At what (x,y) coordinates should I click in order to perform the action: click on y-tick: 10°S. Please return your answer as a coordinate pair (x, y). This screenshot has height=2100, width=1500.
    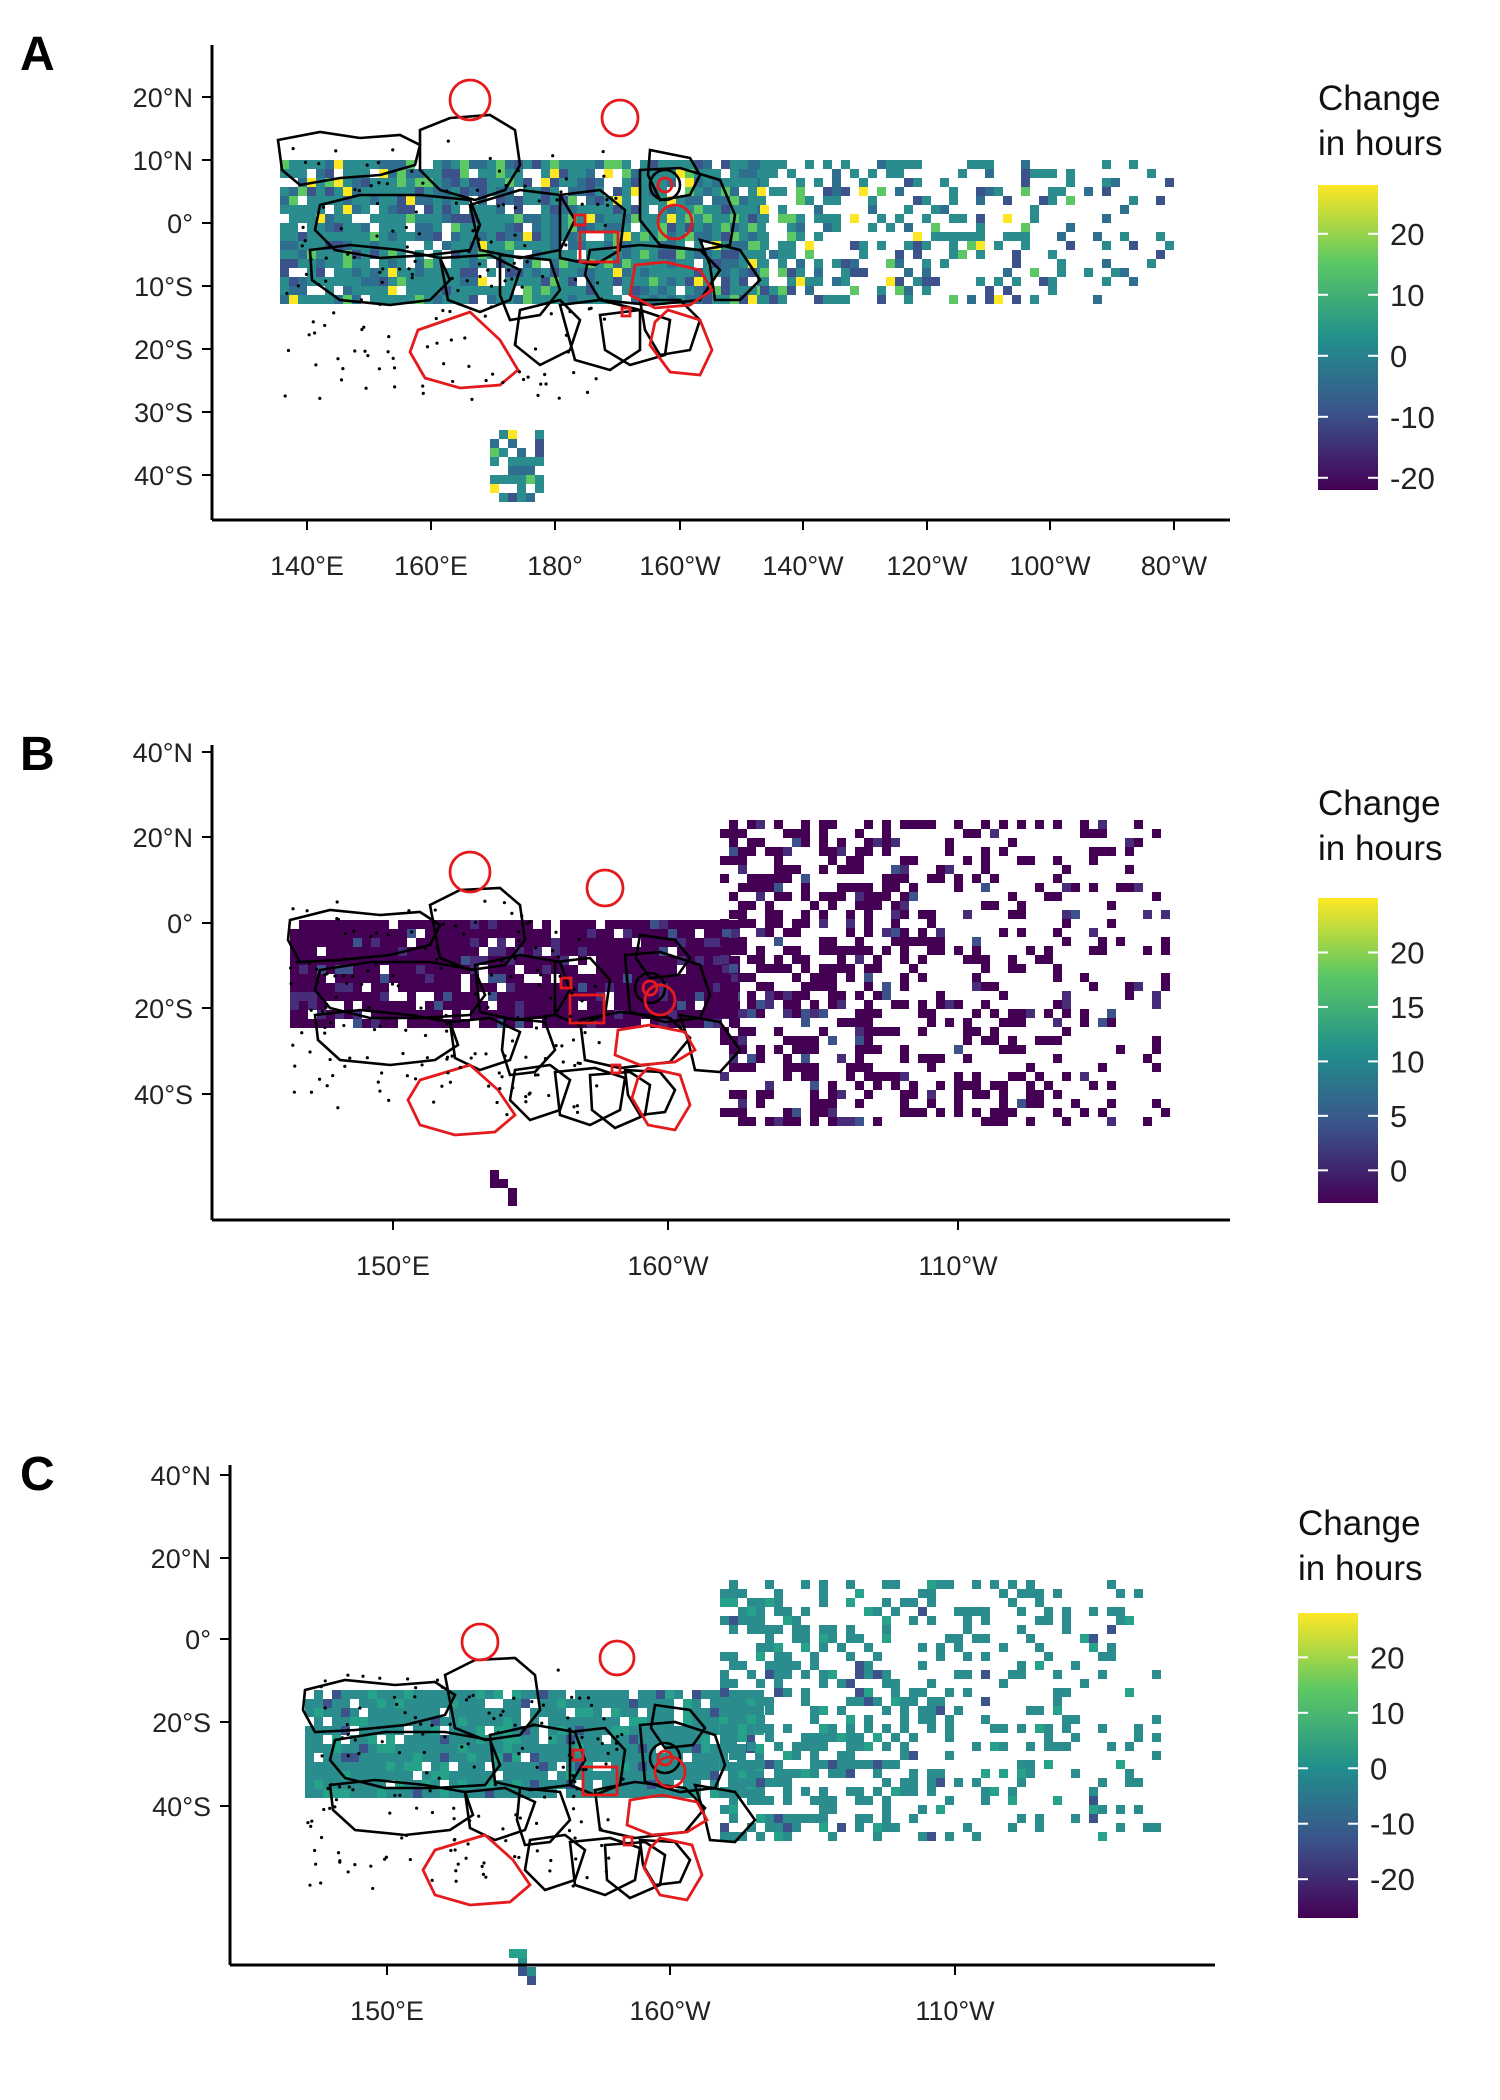
    Looking at the image, I should click on (173, 287).